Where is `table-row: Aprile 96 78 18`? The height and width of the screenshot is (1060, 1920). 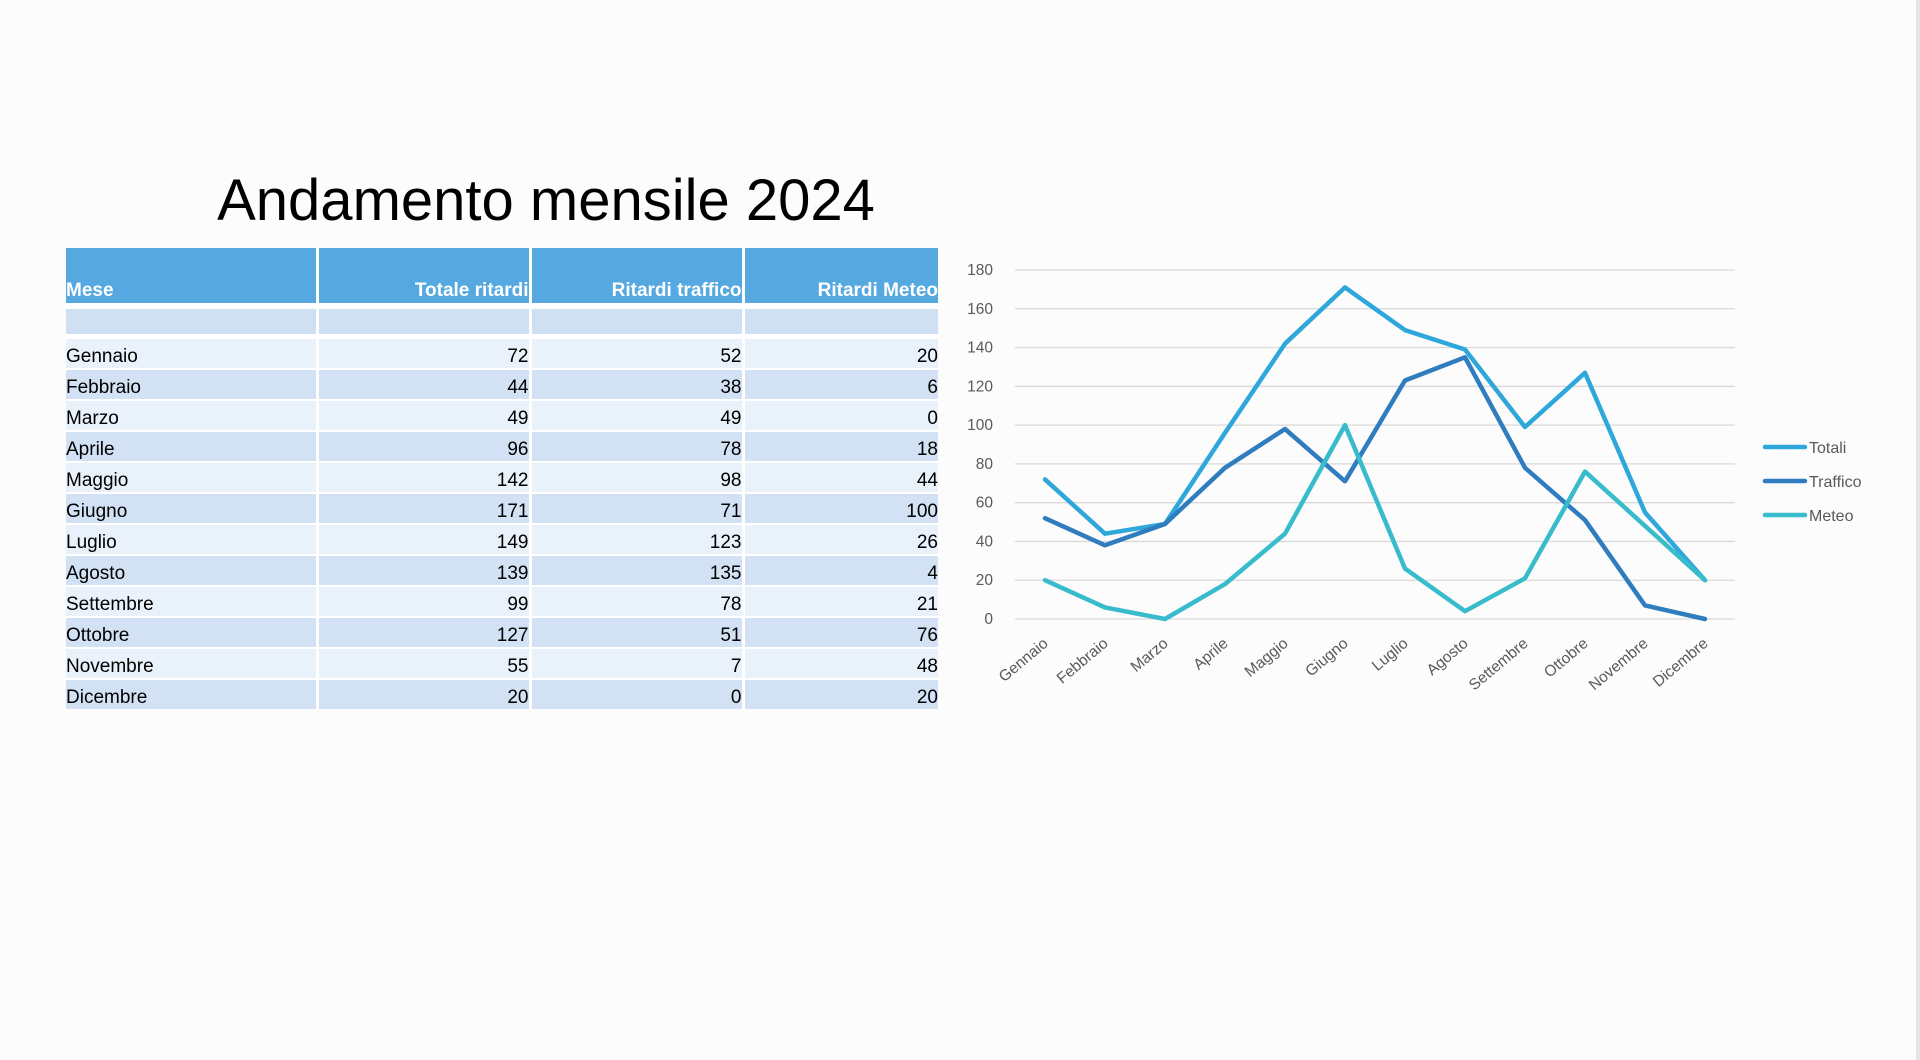
table-row: Aprile 96 78 18 is located at coordinates (502, 446).